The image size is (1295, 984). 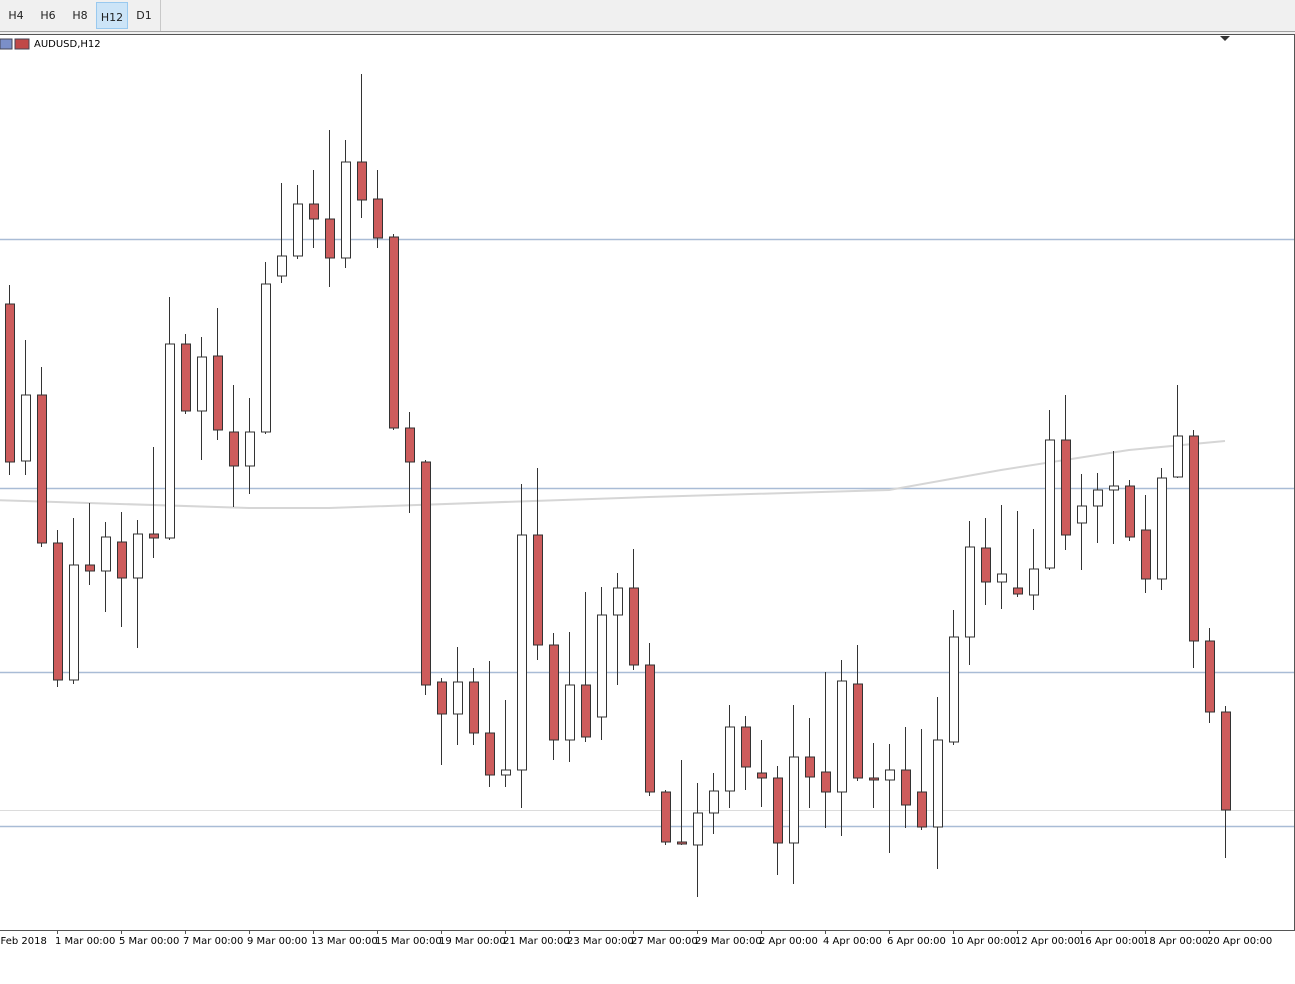 I want to click on x-tick-label: 10 Apr 00:00, so click(x=983, y=941).